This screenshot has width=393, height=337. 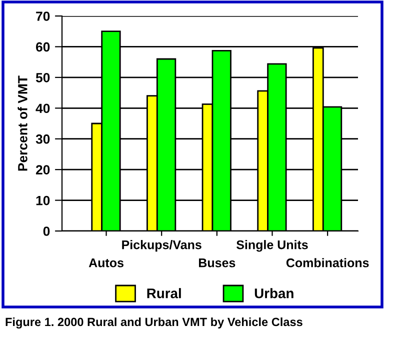 I want to click on y-tick-label: 60, so click(x=43, y=47).